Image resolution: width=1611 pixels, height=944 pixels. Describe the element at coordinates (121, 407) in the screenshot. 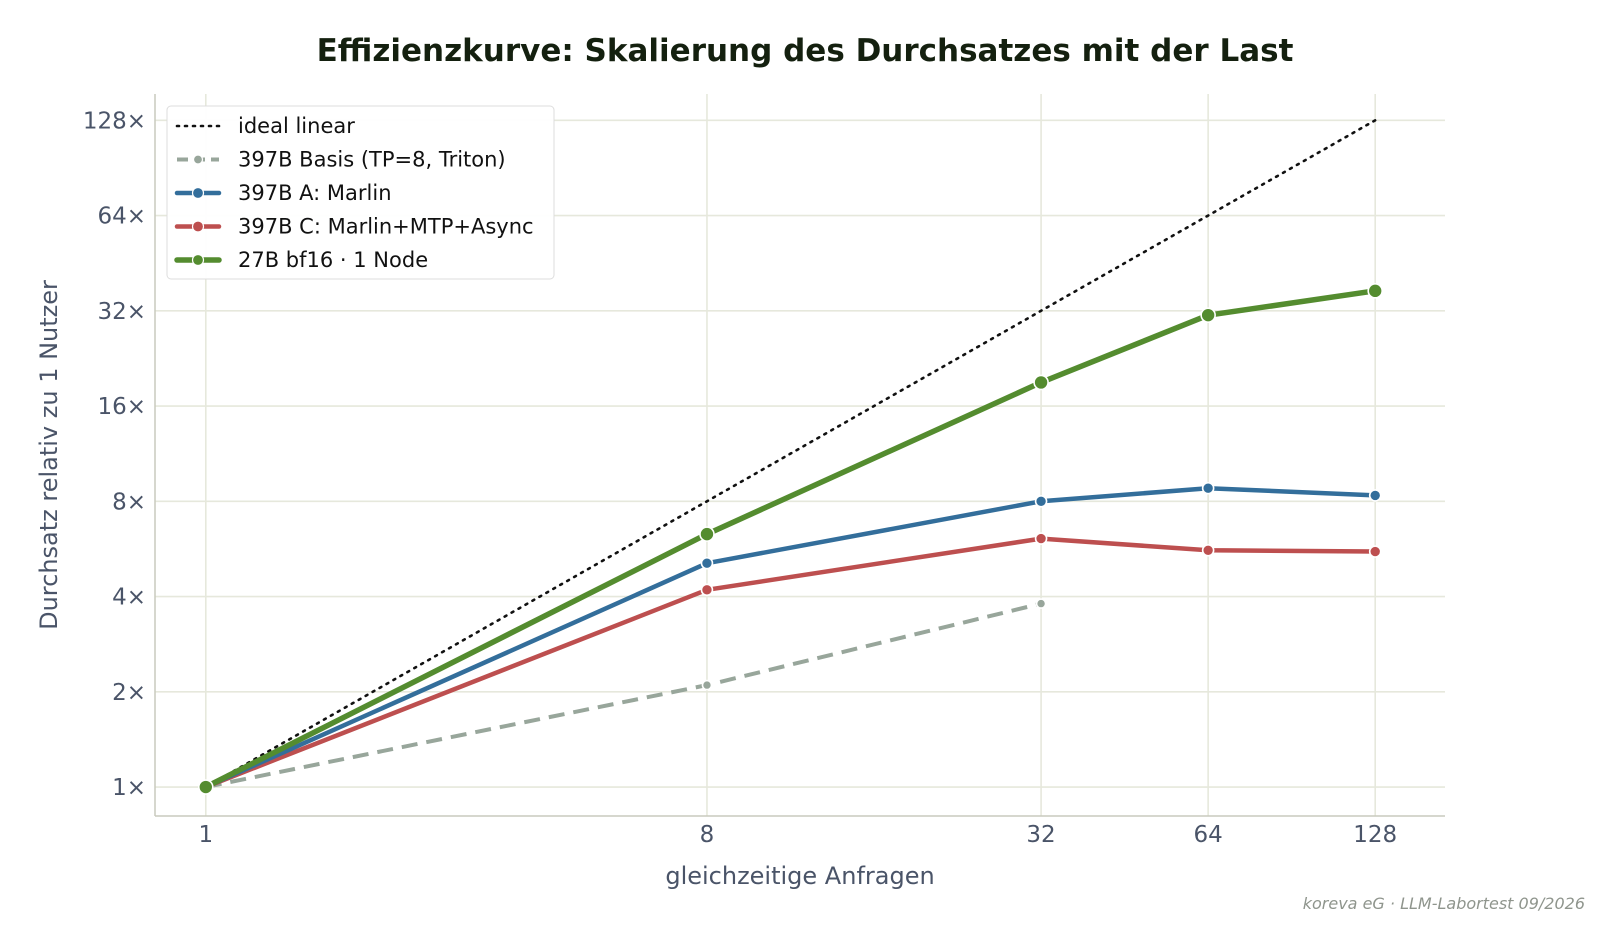

I see `y-tick-label: 16×` at that location.